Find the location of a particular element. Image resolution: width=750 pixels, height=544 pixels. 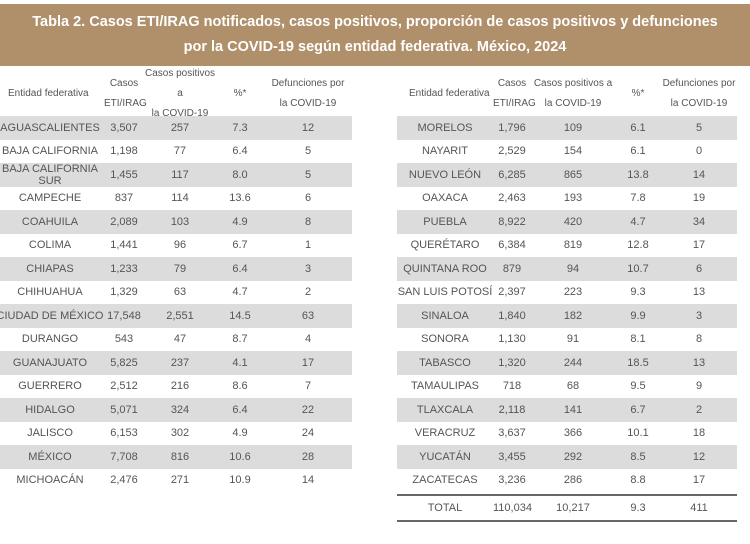

cell-entidad: TLAXCALA is located at coordinates (445, 409).